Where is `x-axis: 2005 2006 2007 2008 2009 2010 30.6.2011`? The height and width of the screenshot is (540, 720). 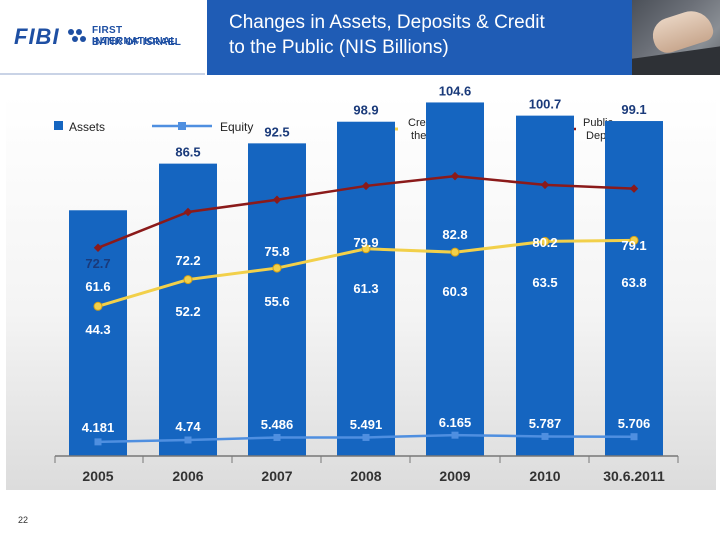
x-axis: 2005 2006 2007 2008 2009 2010 30.6.2011 is located at coordinates (366, 469).